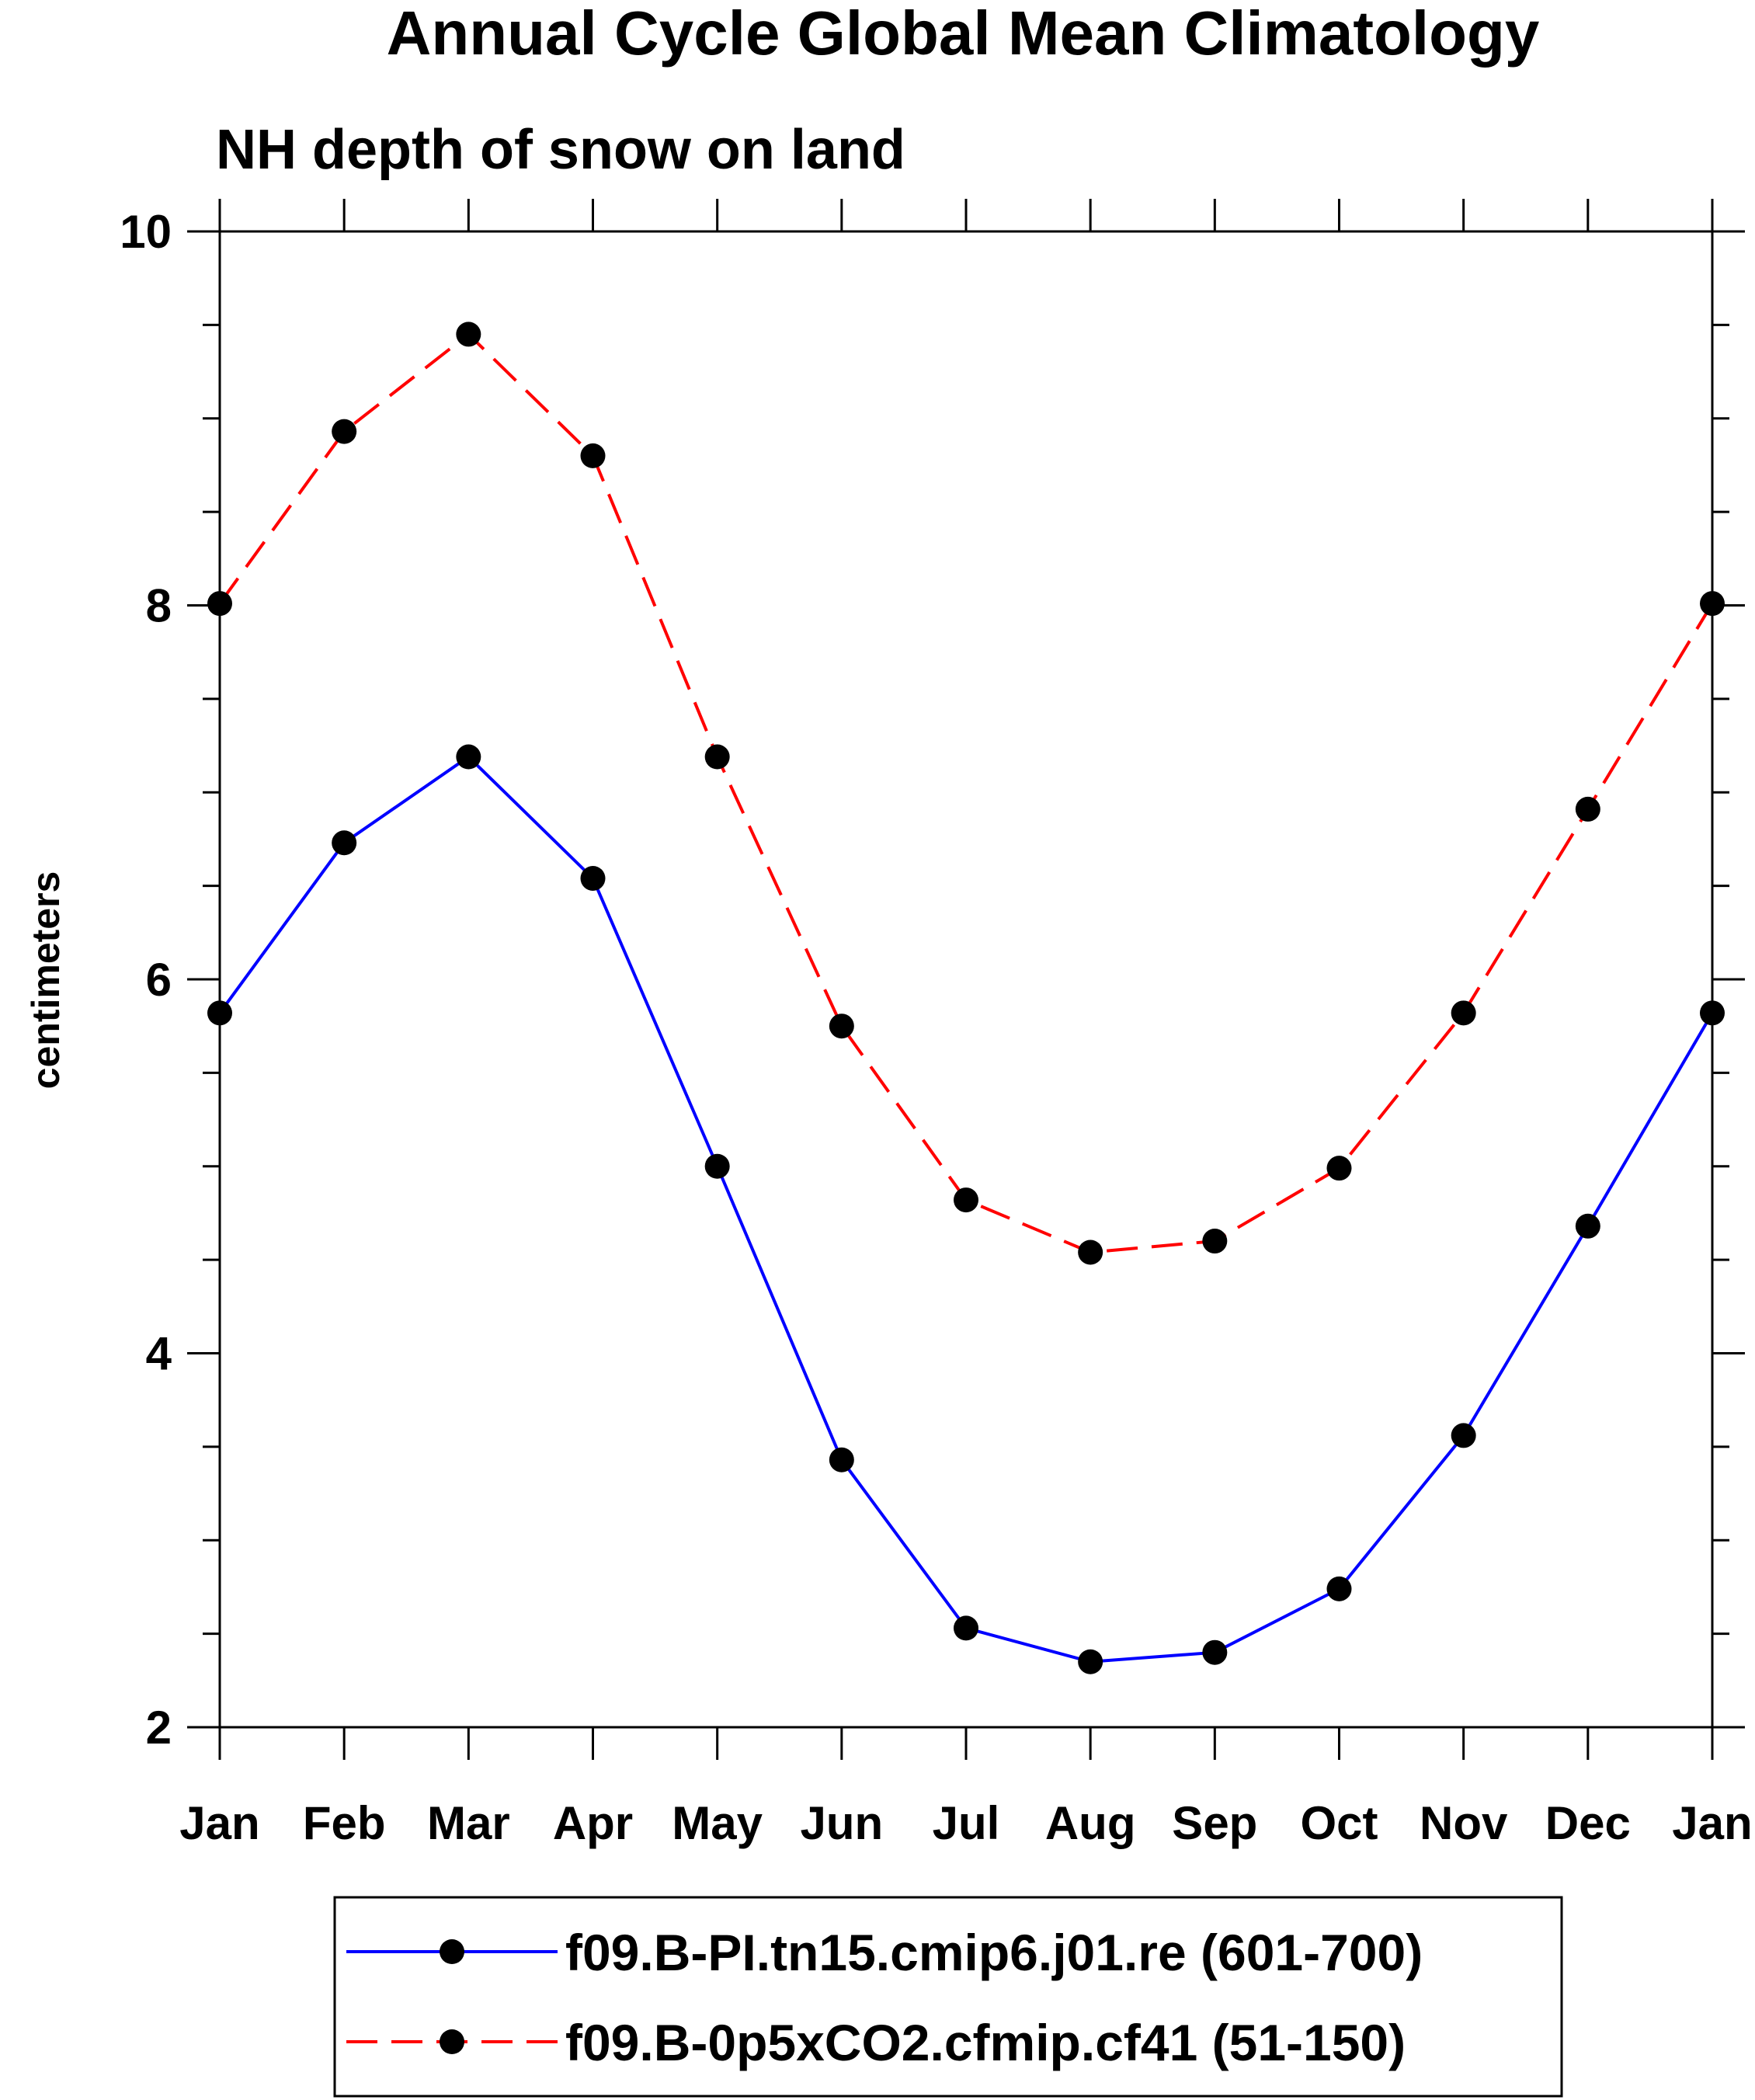  Describe the element at coordinates (1588, 1823) in the screenshot. I see `x-tick-label: Dec` at that location.